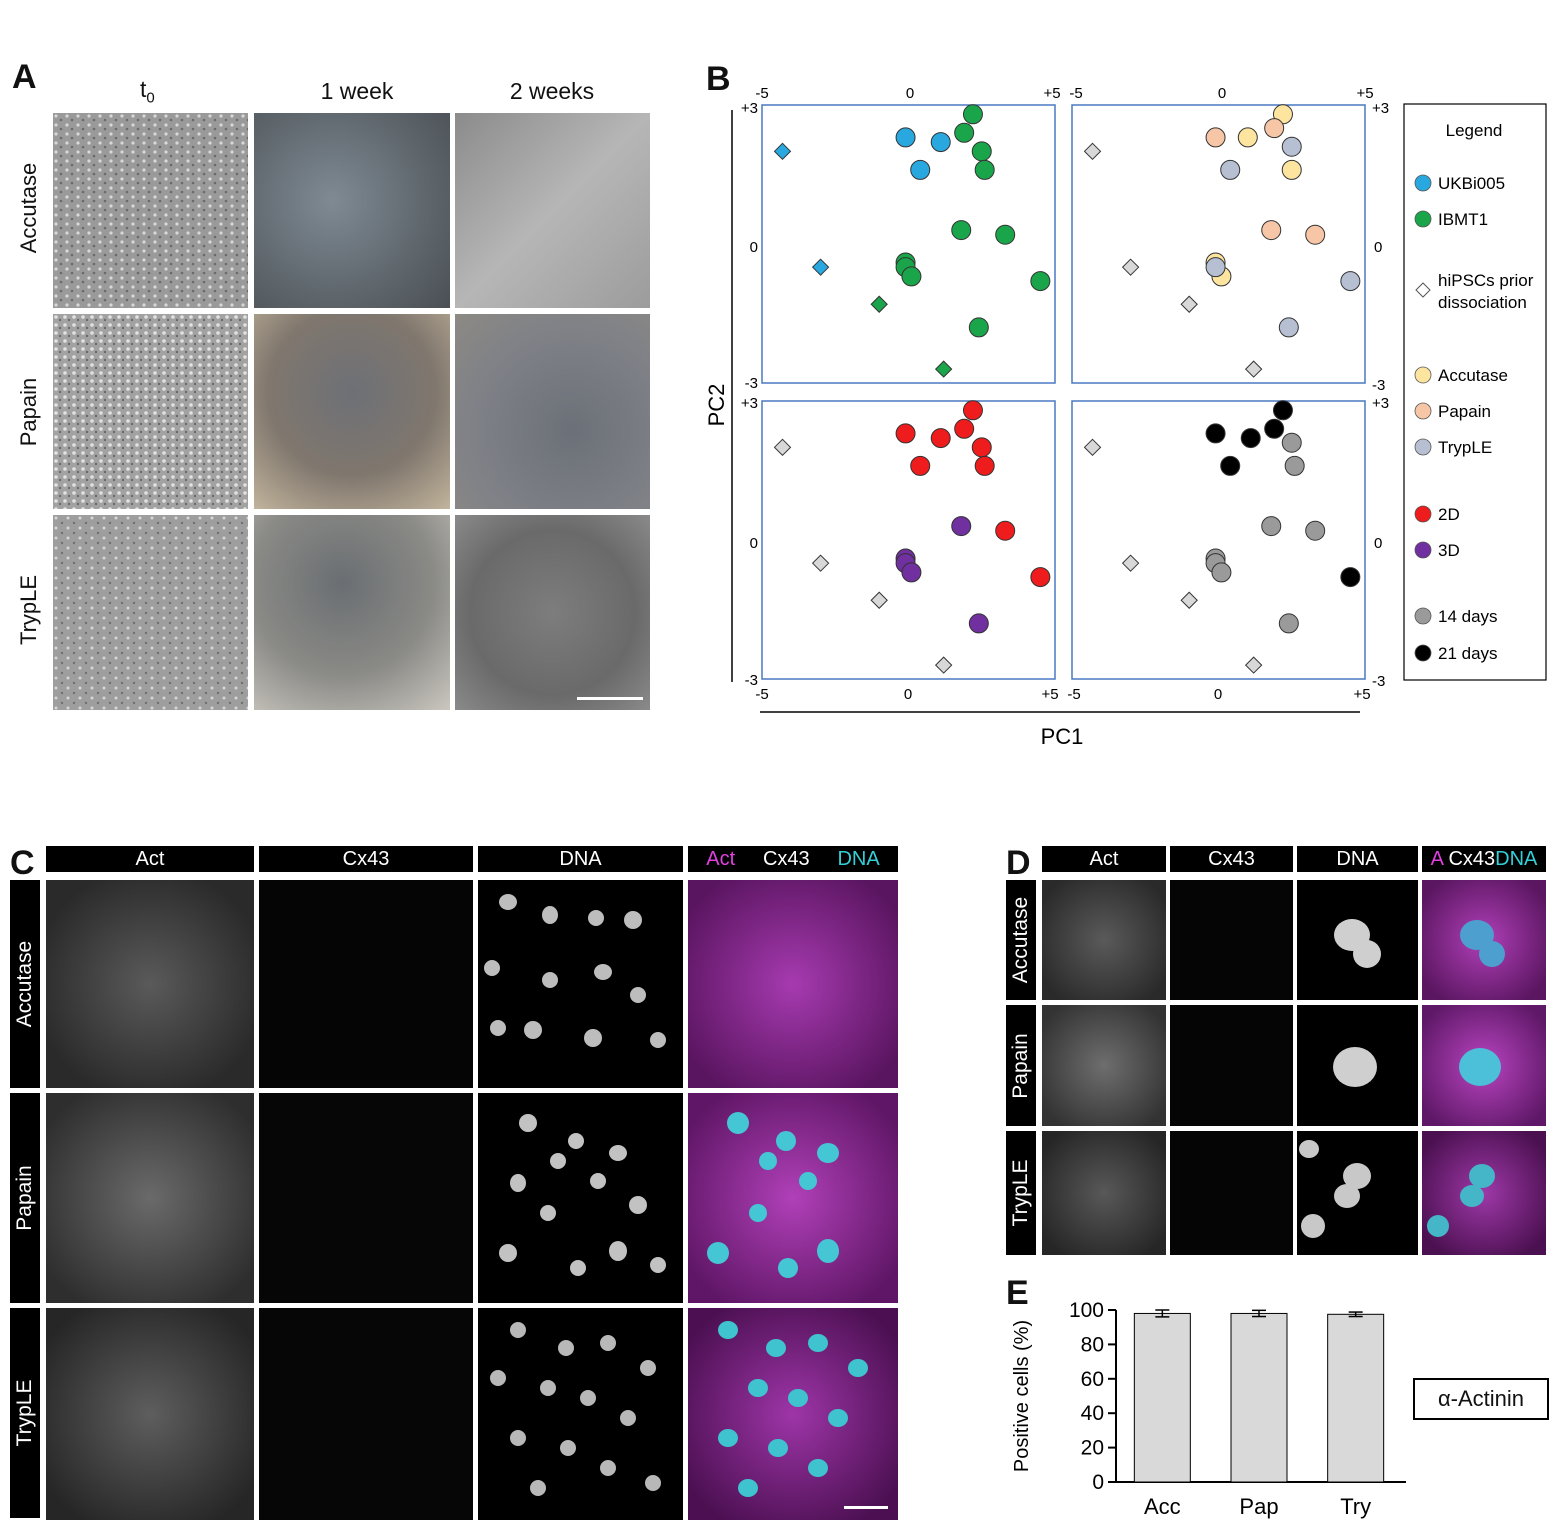 Image resolution: width=1560 pixels, height=1536 pixels. What do you see at coordinates (910, 93) in the screenshot?
I see `top-tick-2: 0` at bounding box center [910, 93].